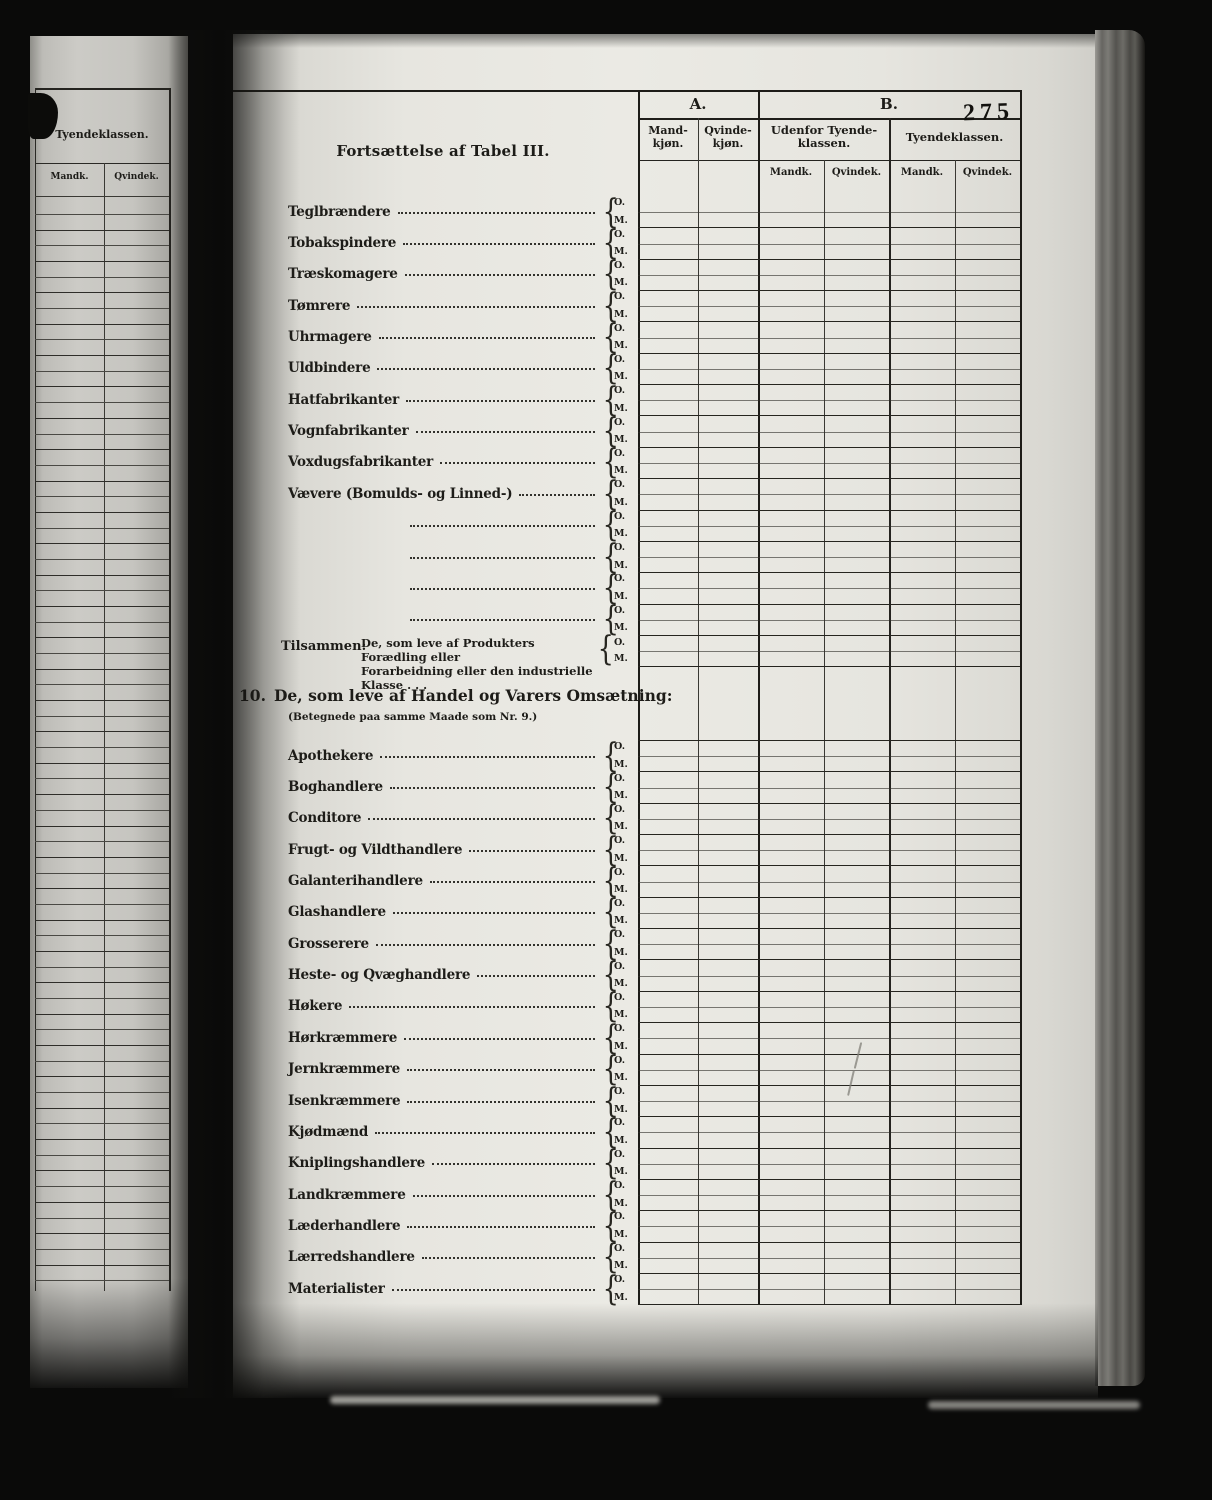 The width and height of the screenshot is (1212, 1500). What do you see at coordinates (435, 1101) in the screenshot?
I see `occupation-row: Isenkræmmere {O. M.` at bounding box center [435, 1101].